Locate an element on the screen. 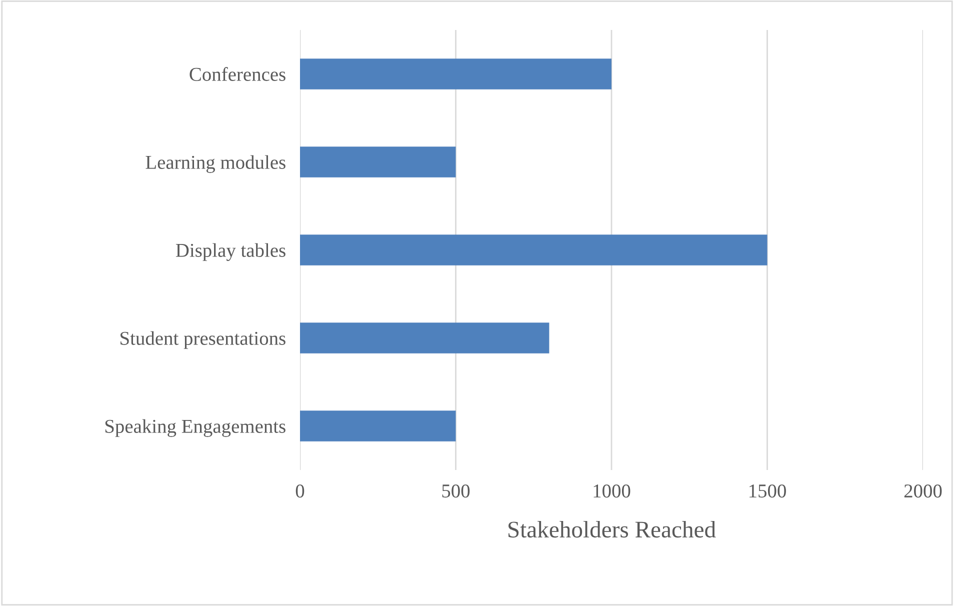 The width and height of the screenshot is (954, 606). x-tick-label: 1500 is located at coordinates (768, 491).